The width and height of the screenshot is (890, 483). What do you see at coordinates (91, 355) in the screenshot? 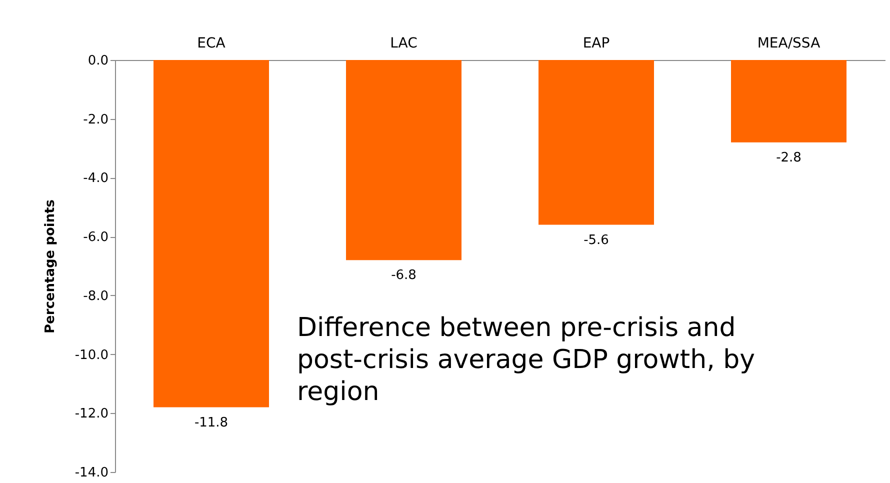
I see `y-tick-label: -10.0` at bounding box center [91, 355].